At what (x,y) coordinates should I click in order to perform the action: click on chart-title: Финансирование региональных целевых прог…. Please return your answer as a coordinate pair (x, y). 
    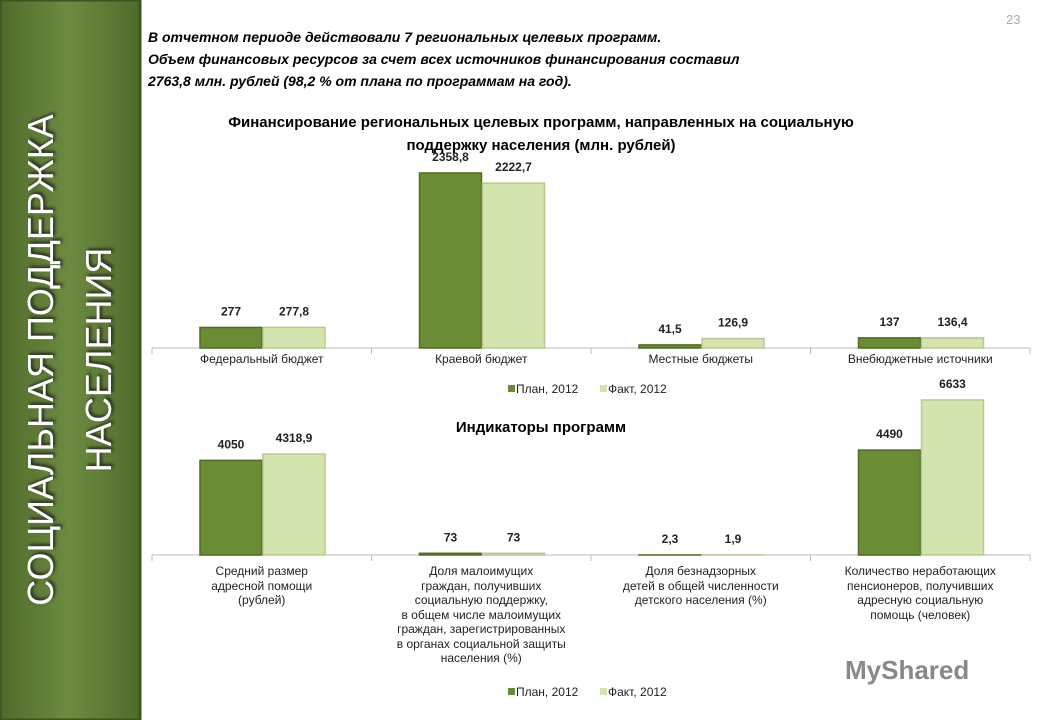
    Looking at the image, I should click on (541, 134).